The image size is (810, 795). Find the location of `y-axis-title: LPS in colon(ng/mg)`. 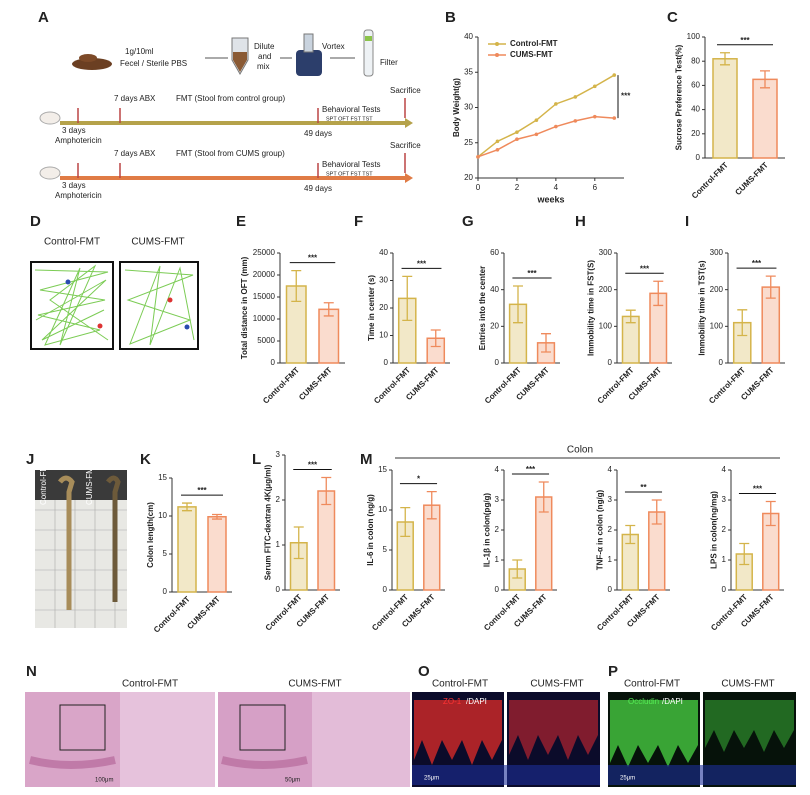

y-axis-title: LPS in colon(ng/mg) is located at coordinates (714, 530).